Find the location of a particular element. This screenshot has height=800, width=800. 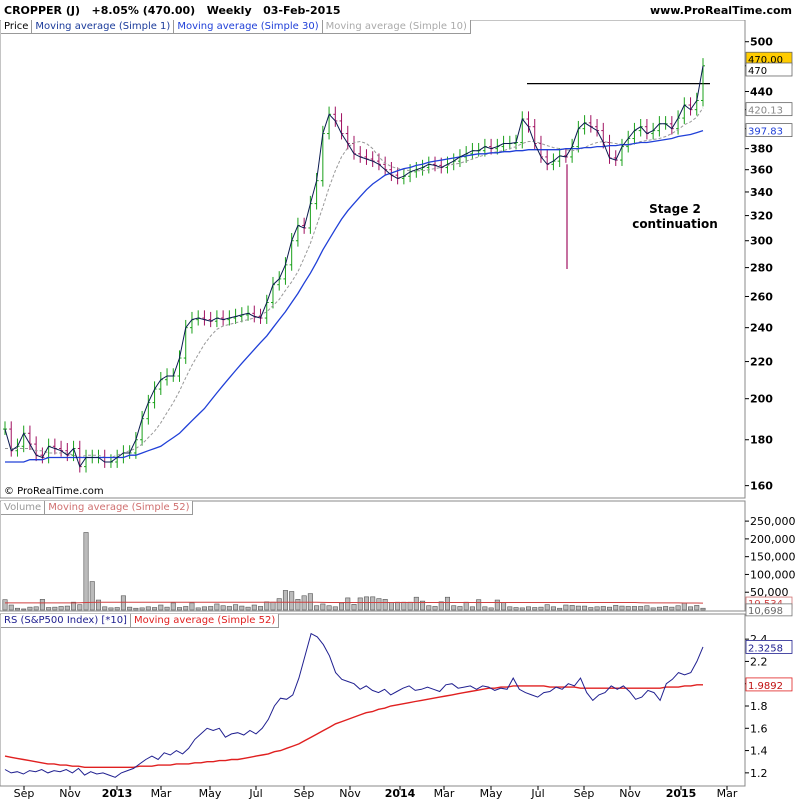

header-period: Weekly is located at coordinates (229, 10).